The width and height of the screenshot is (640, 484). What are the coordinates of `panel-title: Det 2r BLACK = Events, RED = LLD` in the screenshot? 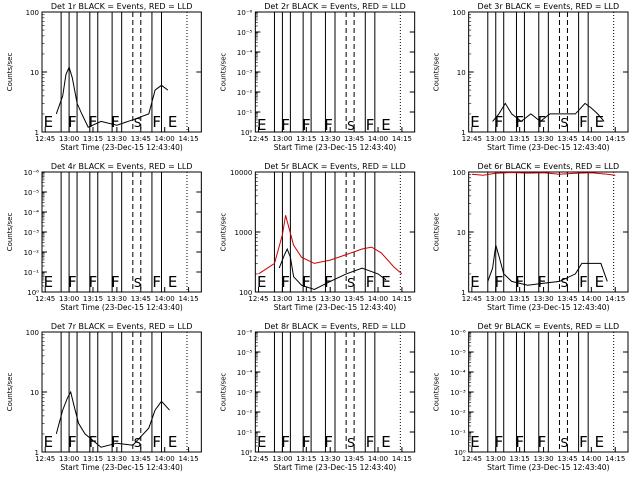 It's located at (335, 6).